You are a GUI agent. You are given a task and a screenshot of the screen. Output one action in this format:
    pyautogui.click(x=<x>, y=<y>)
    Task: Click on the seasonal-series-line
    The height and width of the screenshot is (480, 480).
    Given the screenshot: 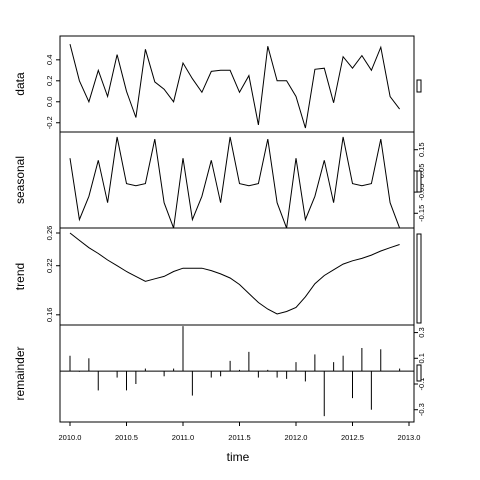 What is the action you would take?
    pyautogui.click(x=235, y=182)
    